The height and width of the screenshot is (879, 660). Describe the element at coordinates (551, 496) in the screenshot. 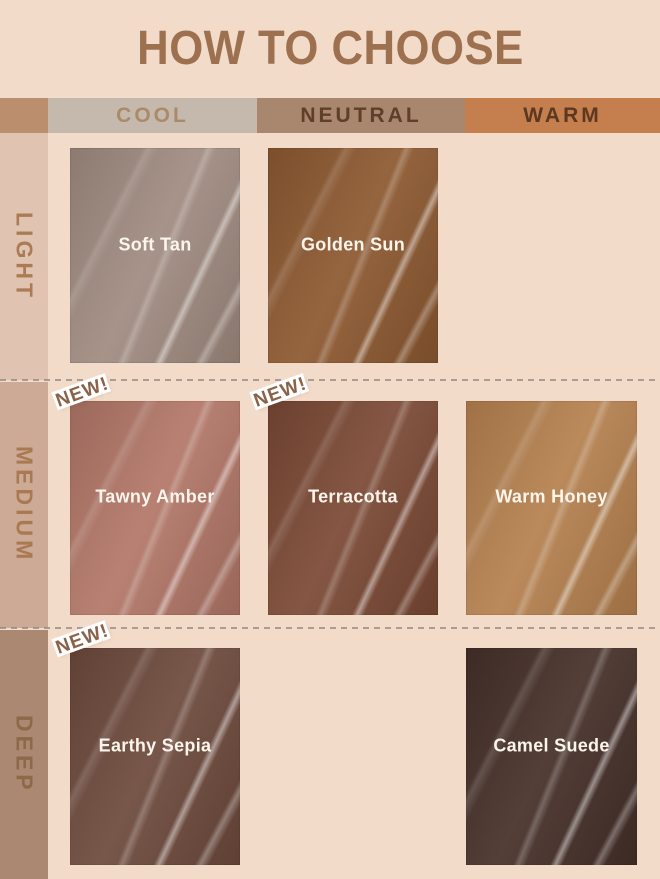

I see `swatch-label: Warm Honey` at that location.